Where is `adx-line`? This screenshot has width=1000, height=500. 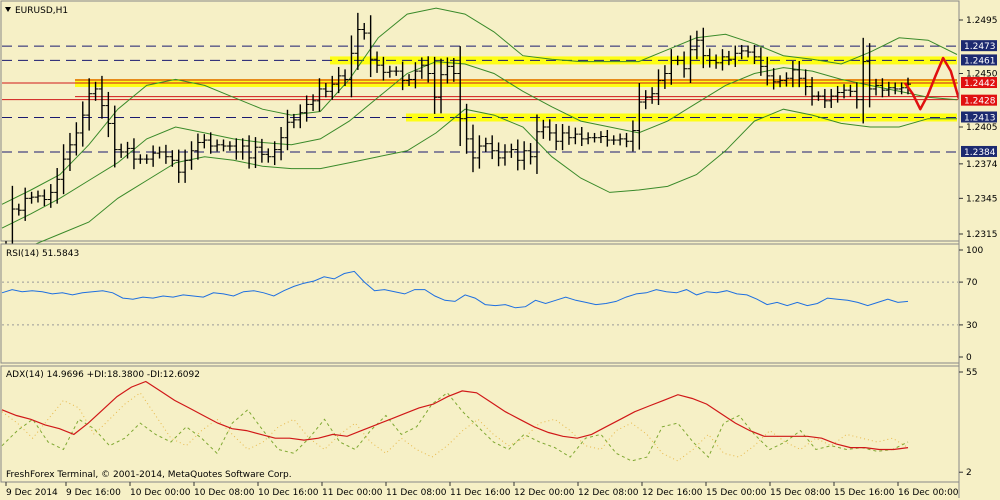 adx-line is located at coordinates (455, 415).